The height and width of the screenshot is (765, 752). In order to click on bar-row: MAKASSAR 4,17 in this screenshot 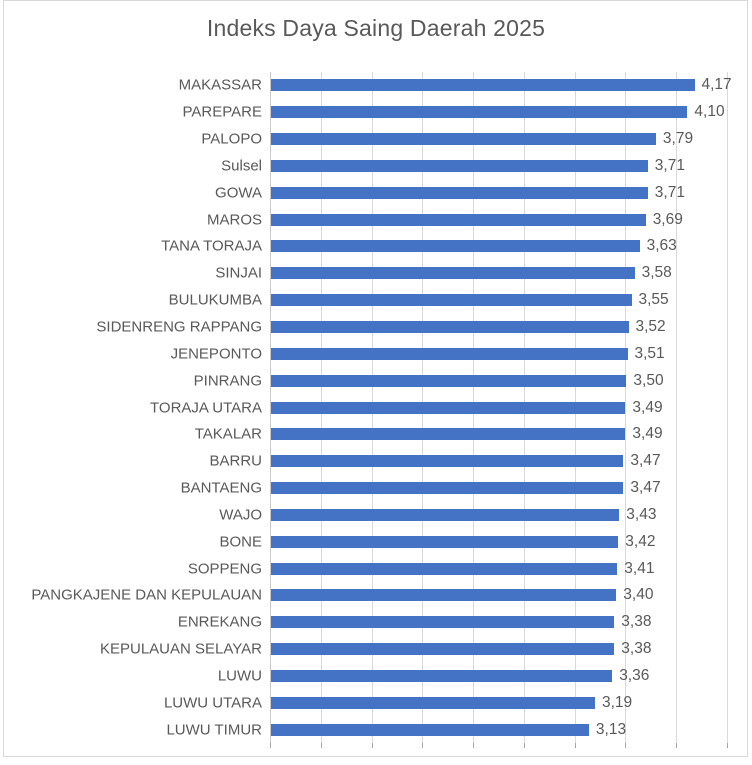, I will do `click(376, 85)`.